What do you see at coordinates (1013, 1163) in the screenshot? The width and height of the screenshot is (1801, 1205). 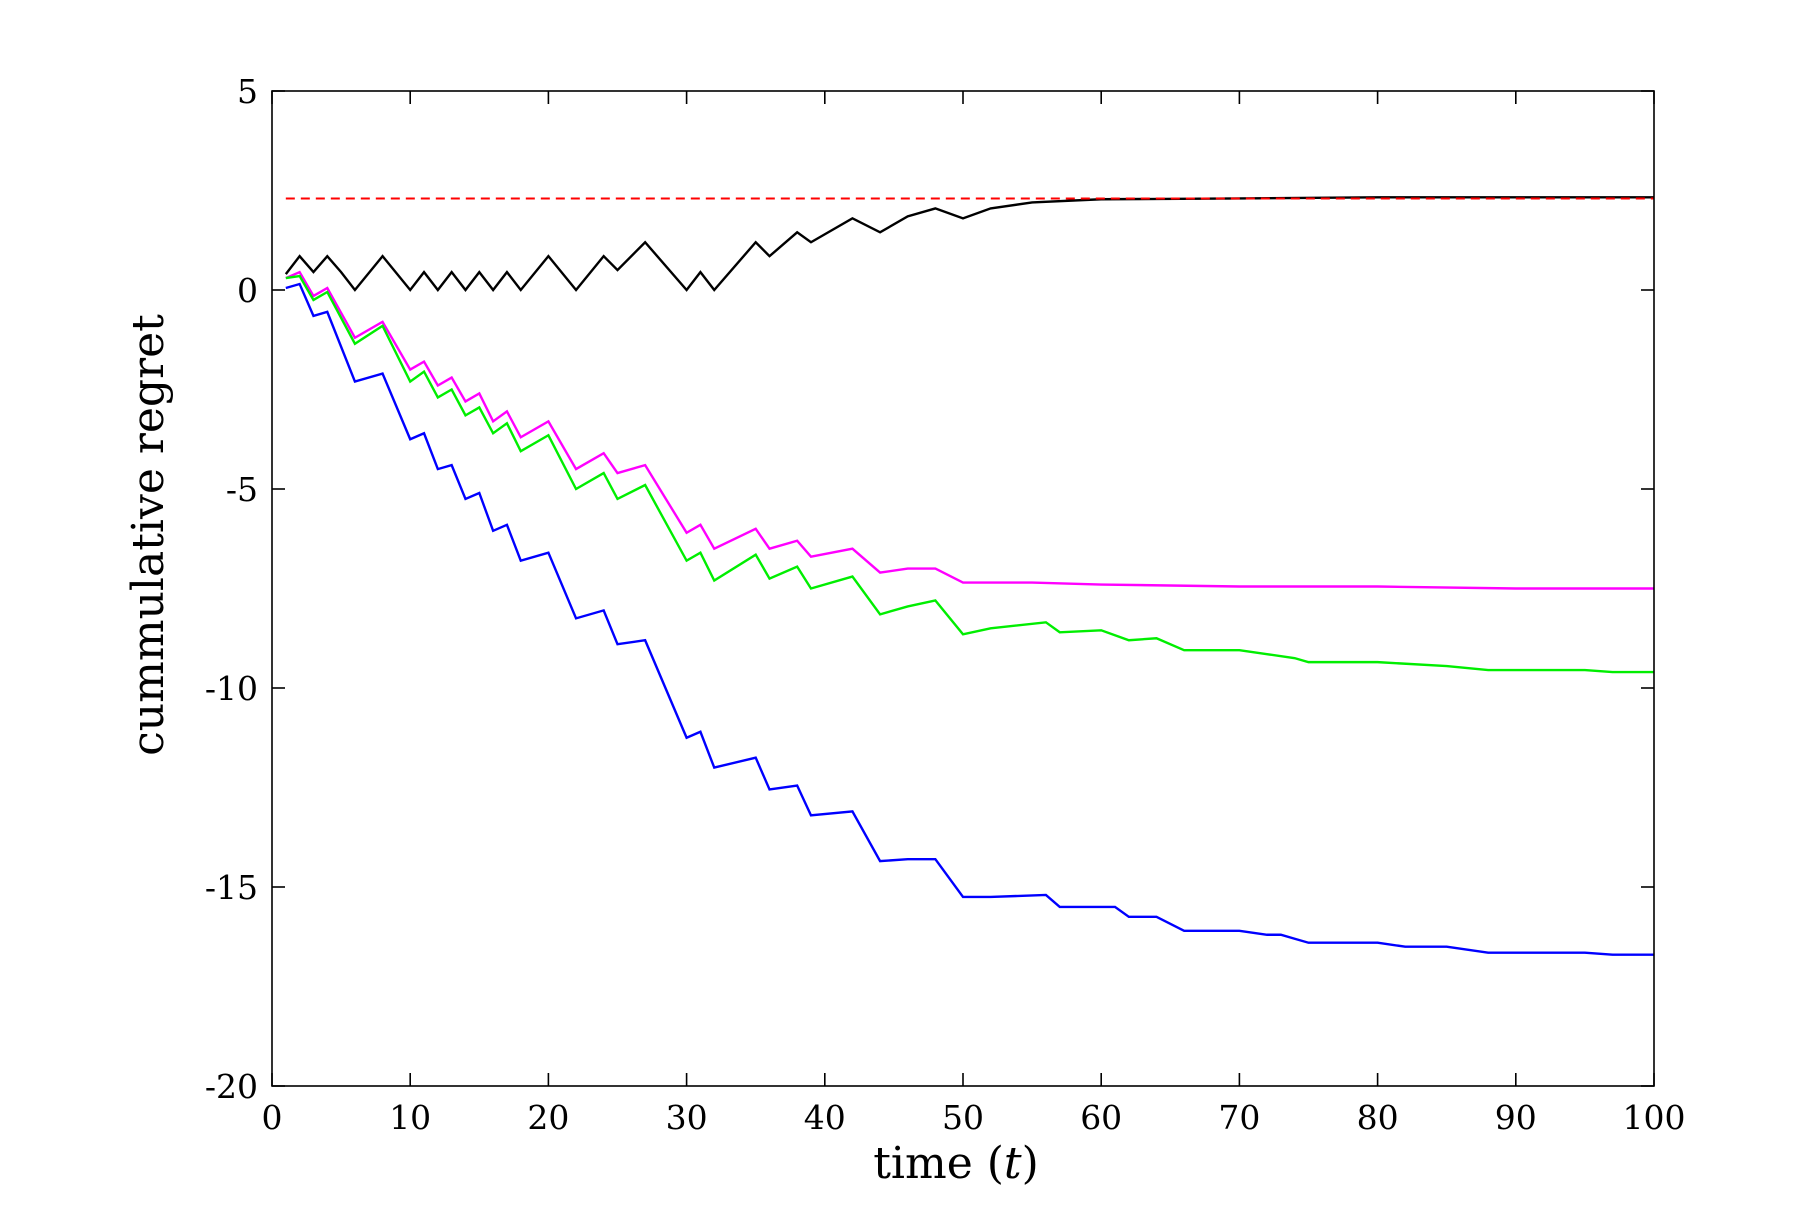 I see `x-axis-label-variable: t` at bounding box center [1013, 1163].